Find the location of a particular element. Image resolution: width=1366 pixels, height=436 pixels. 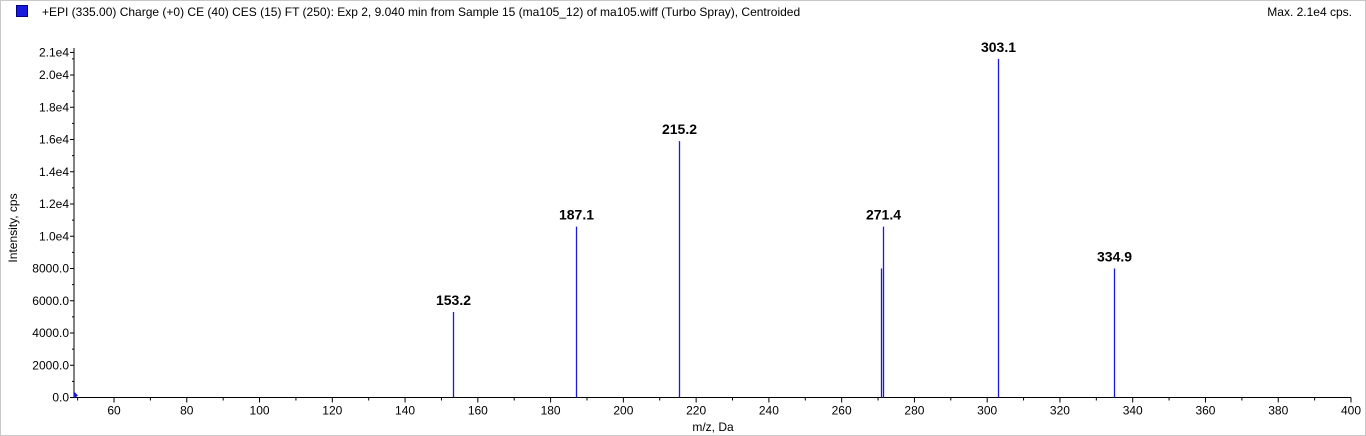

y-tick-label: 4000.0 is located at coordinates (50, 333).